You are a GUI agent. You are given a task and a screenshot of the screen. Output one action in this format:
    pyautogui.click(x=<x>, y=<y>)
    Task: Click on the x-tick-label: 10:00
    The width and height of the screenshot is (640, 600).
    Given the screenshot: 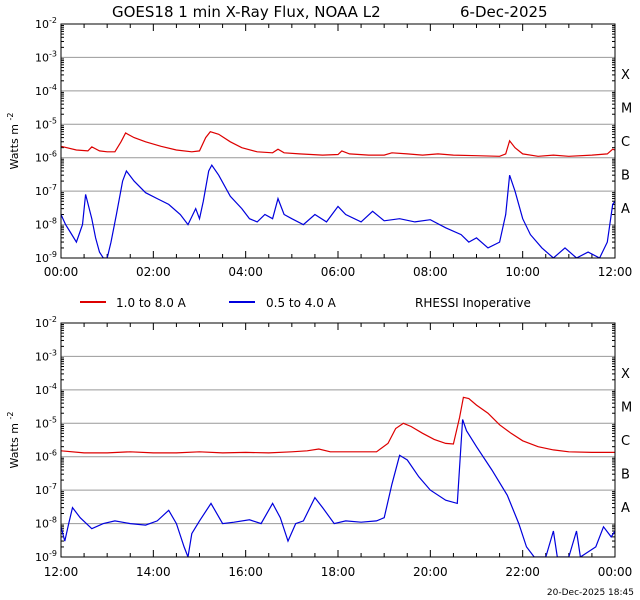 What is the action you would take?
    pyautogui.click(x=522, y=272)
    